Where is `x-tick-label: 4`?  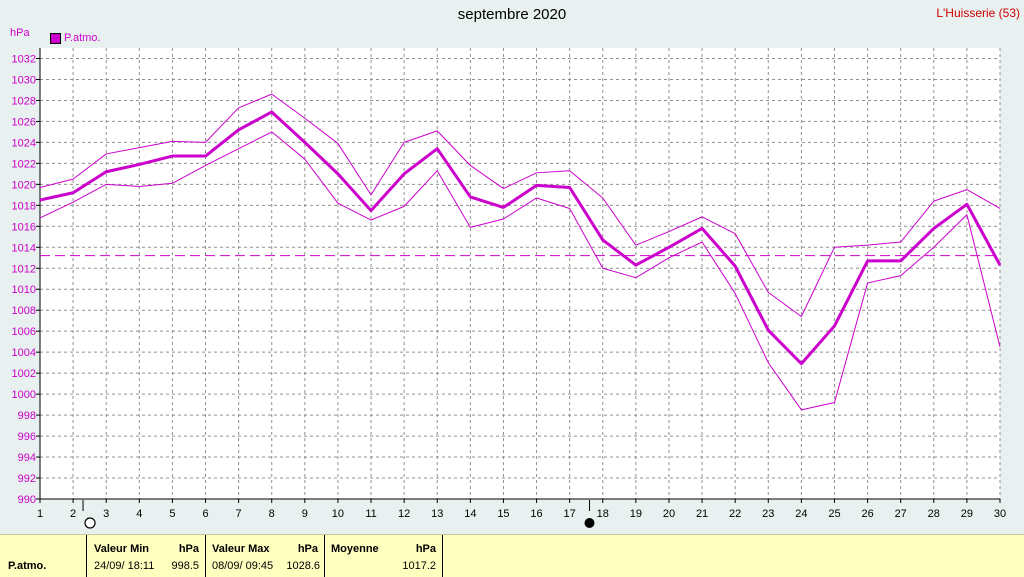
x-tick-label: 4 is located at coordinates (139, 514).